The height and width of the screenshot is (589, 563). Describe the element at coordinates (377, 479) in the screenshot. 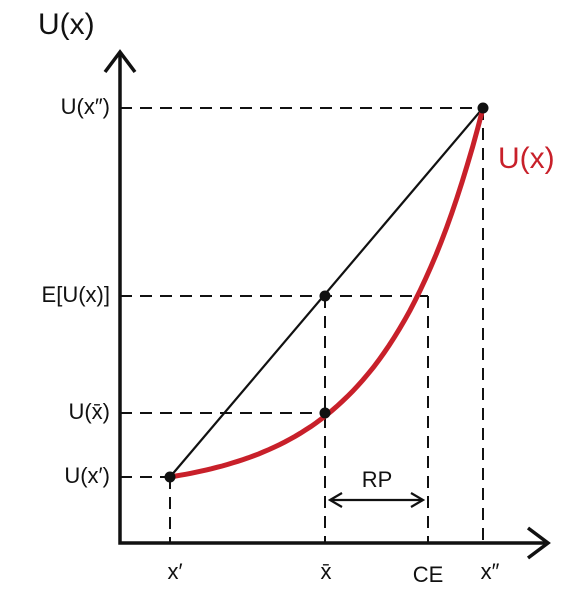

I see `rp-label: RP` at that location.